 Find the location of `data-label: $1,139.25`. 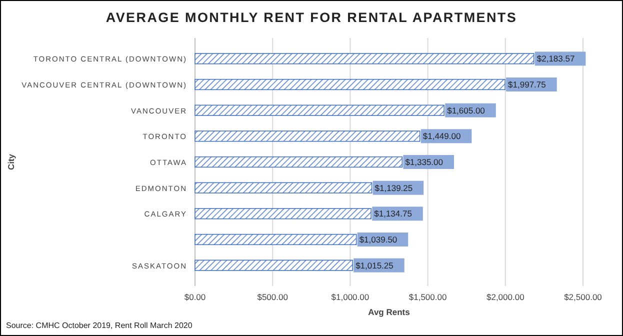

data-label: $1,139.25 is located at coordinates (393, 187).